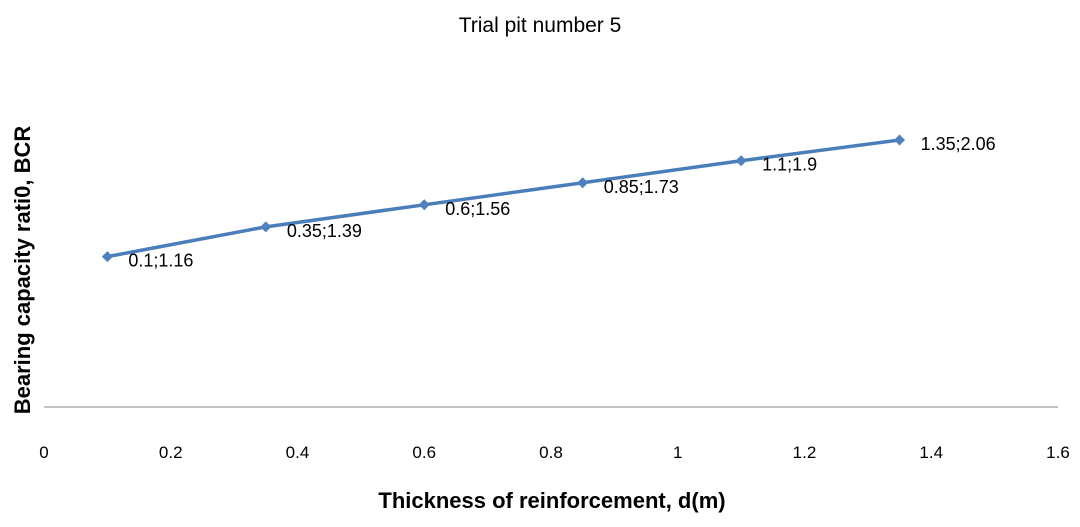 This screenshot has height=527, width=1080. What do you see at coordinates (43, 452) in the screenshot?
I see `x-tick-label: 0` at bounding box center [43, 452].